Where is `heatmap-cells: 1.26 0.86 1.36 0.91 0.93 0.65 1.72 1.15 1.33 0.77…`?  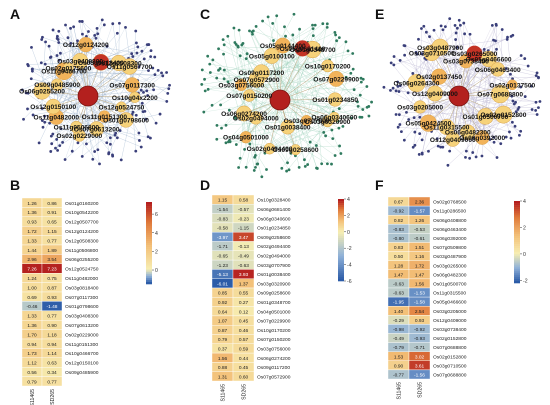 heatmap-cells: 1.26 0.86 1.36 0.91 0.93 0.65 1.72 1.15 1.33 0.77… is located at coordinates (42, 292).